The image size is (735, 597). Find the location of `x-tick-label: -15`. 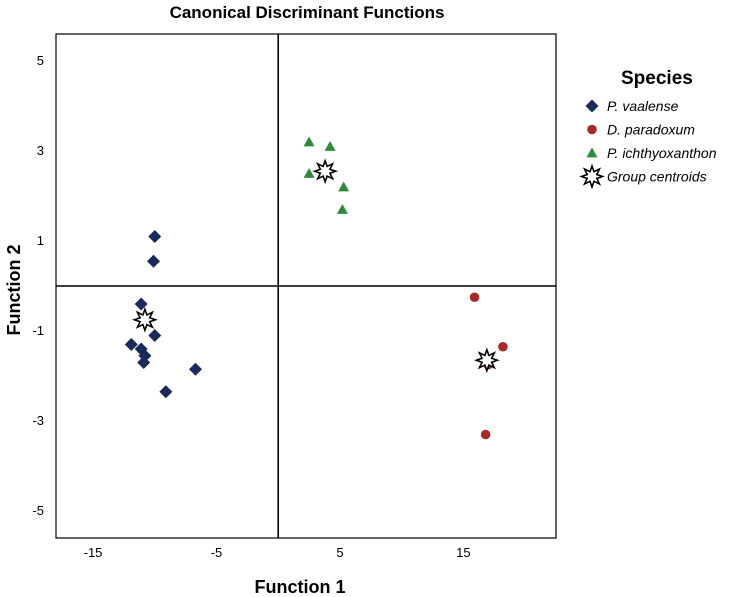

x-tick-label: -15 is located at coordinates (93, 552).